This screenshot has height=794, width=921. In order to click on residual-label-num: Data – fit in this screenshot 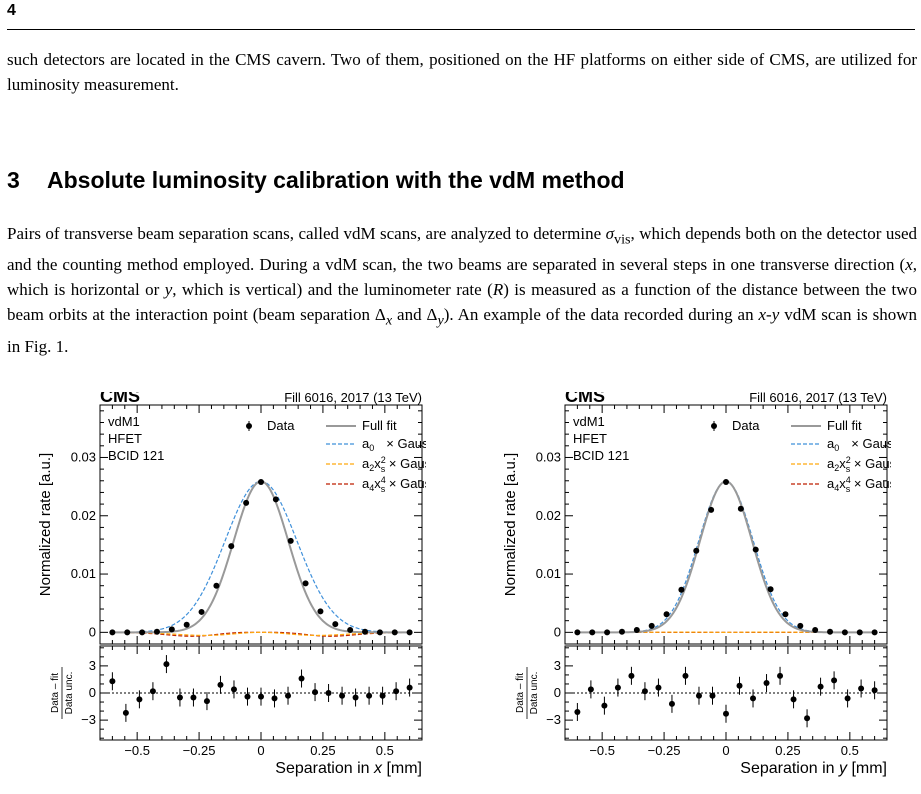, I will do `click(520, 693)`.